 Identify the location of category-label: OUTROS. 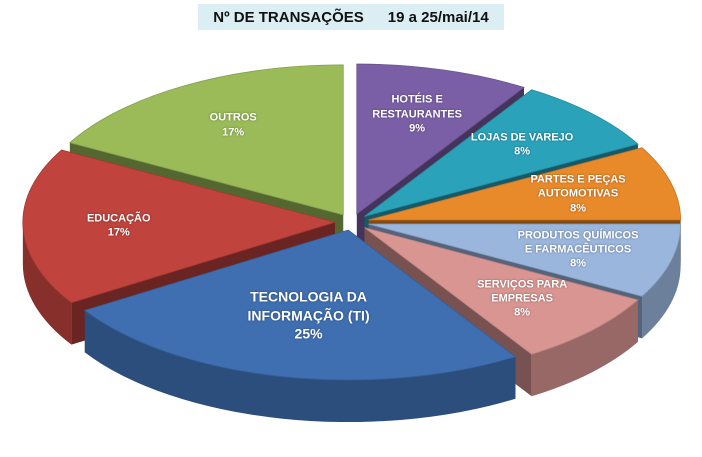
(233, 118).